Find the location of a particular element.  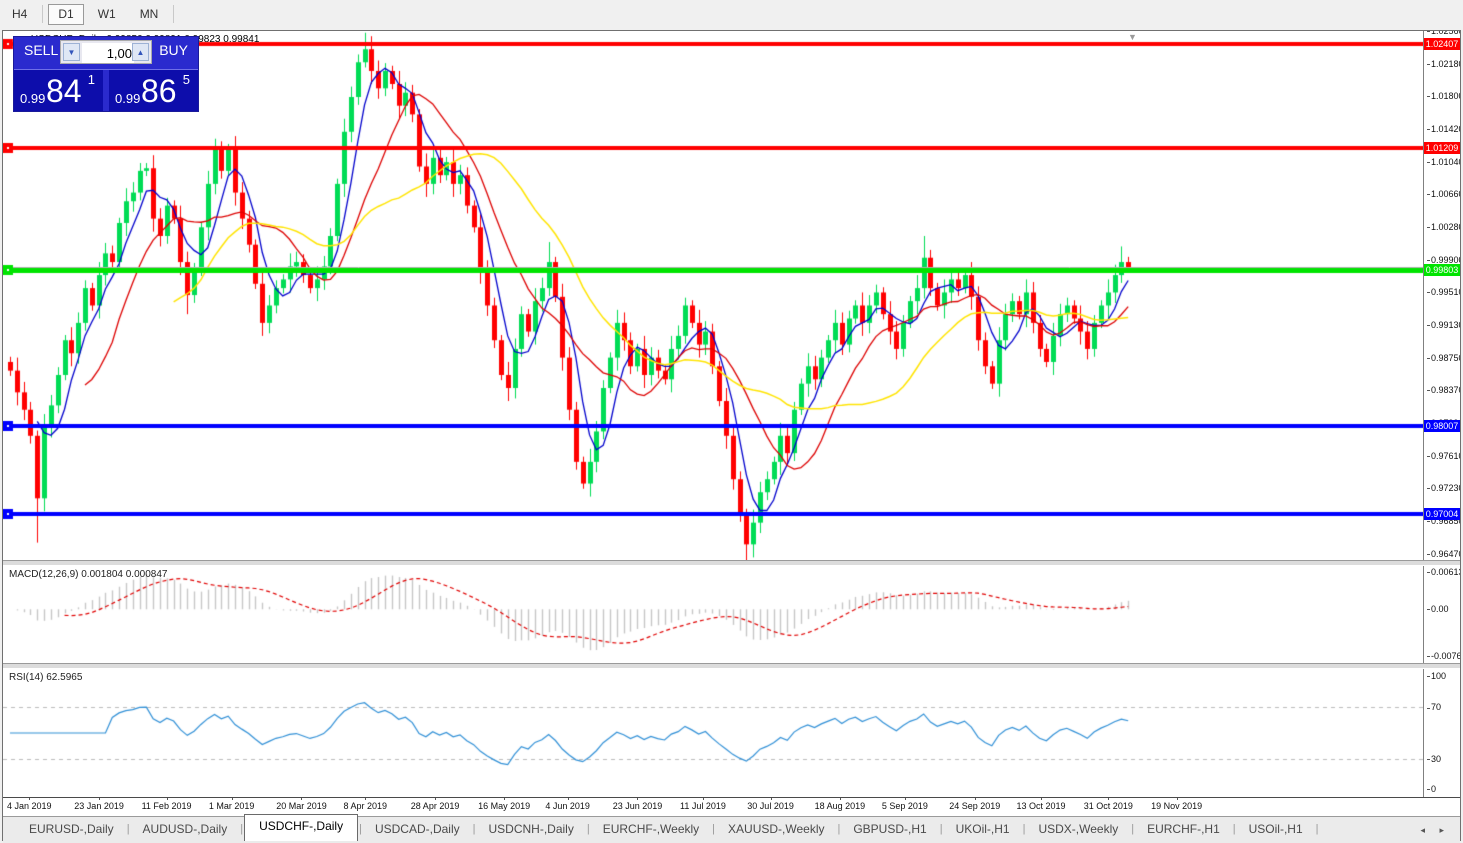

price-axis-label: 1.01040 is located at coordinates (1443, 162).